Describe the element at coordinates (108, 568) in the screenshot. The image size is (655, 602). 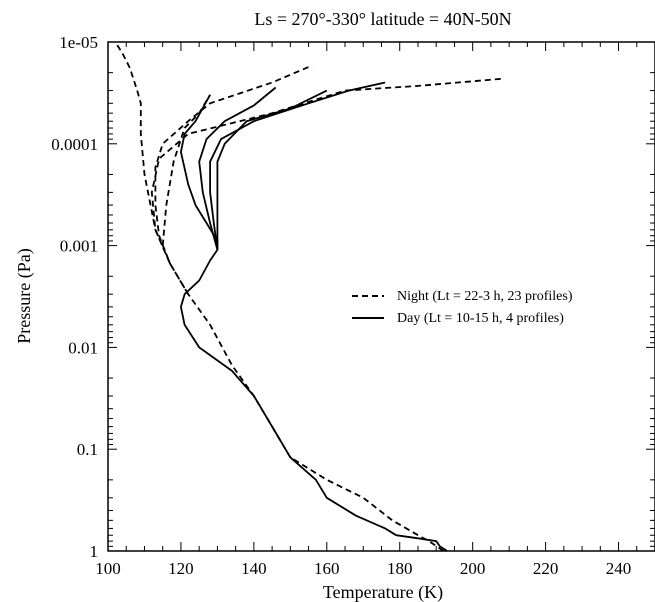
I see `x-tick-label: 100` at that location.